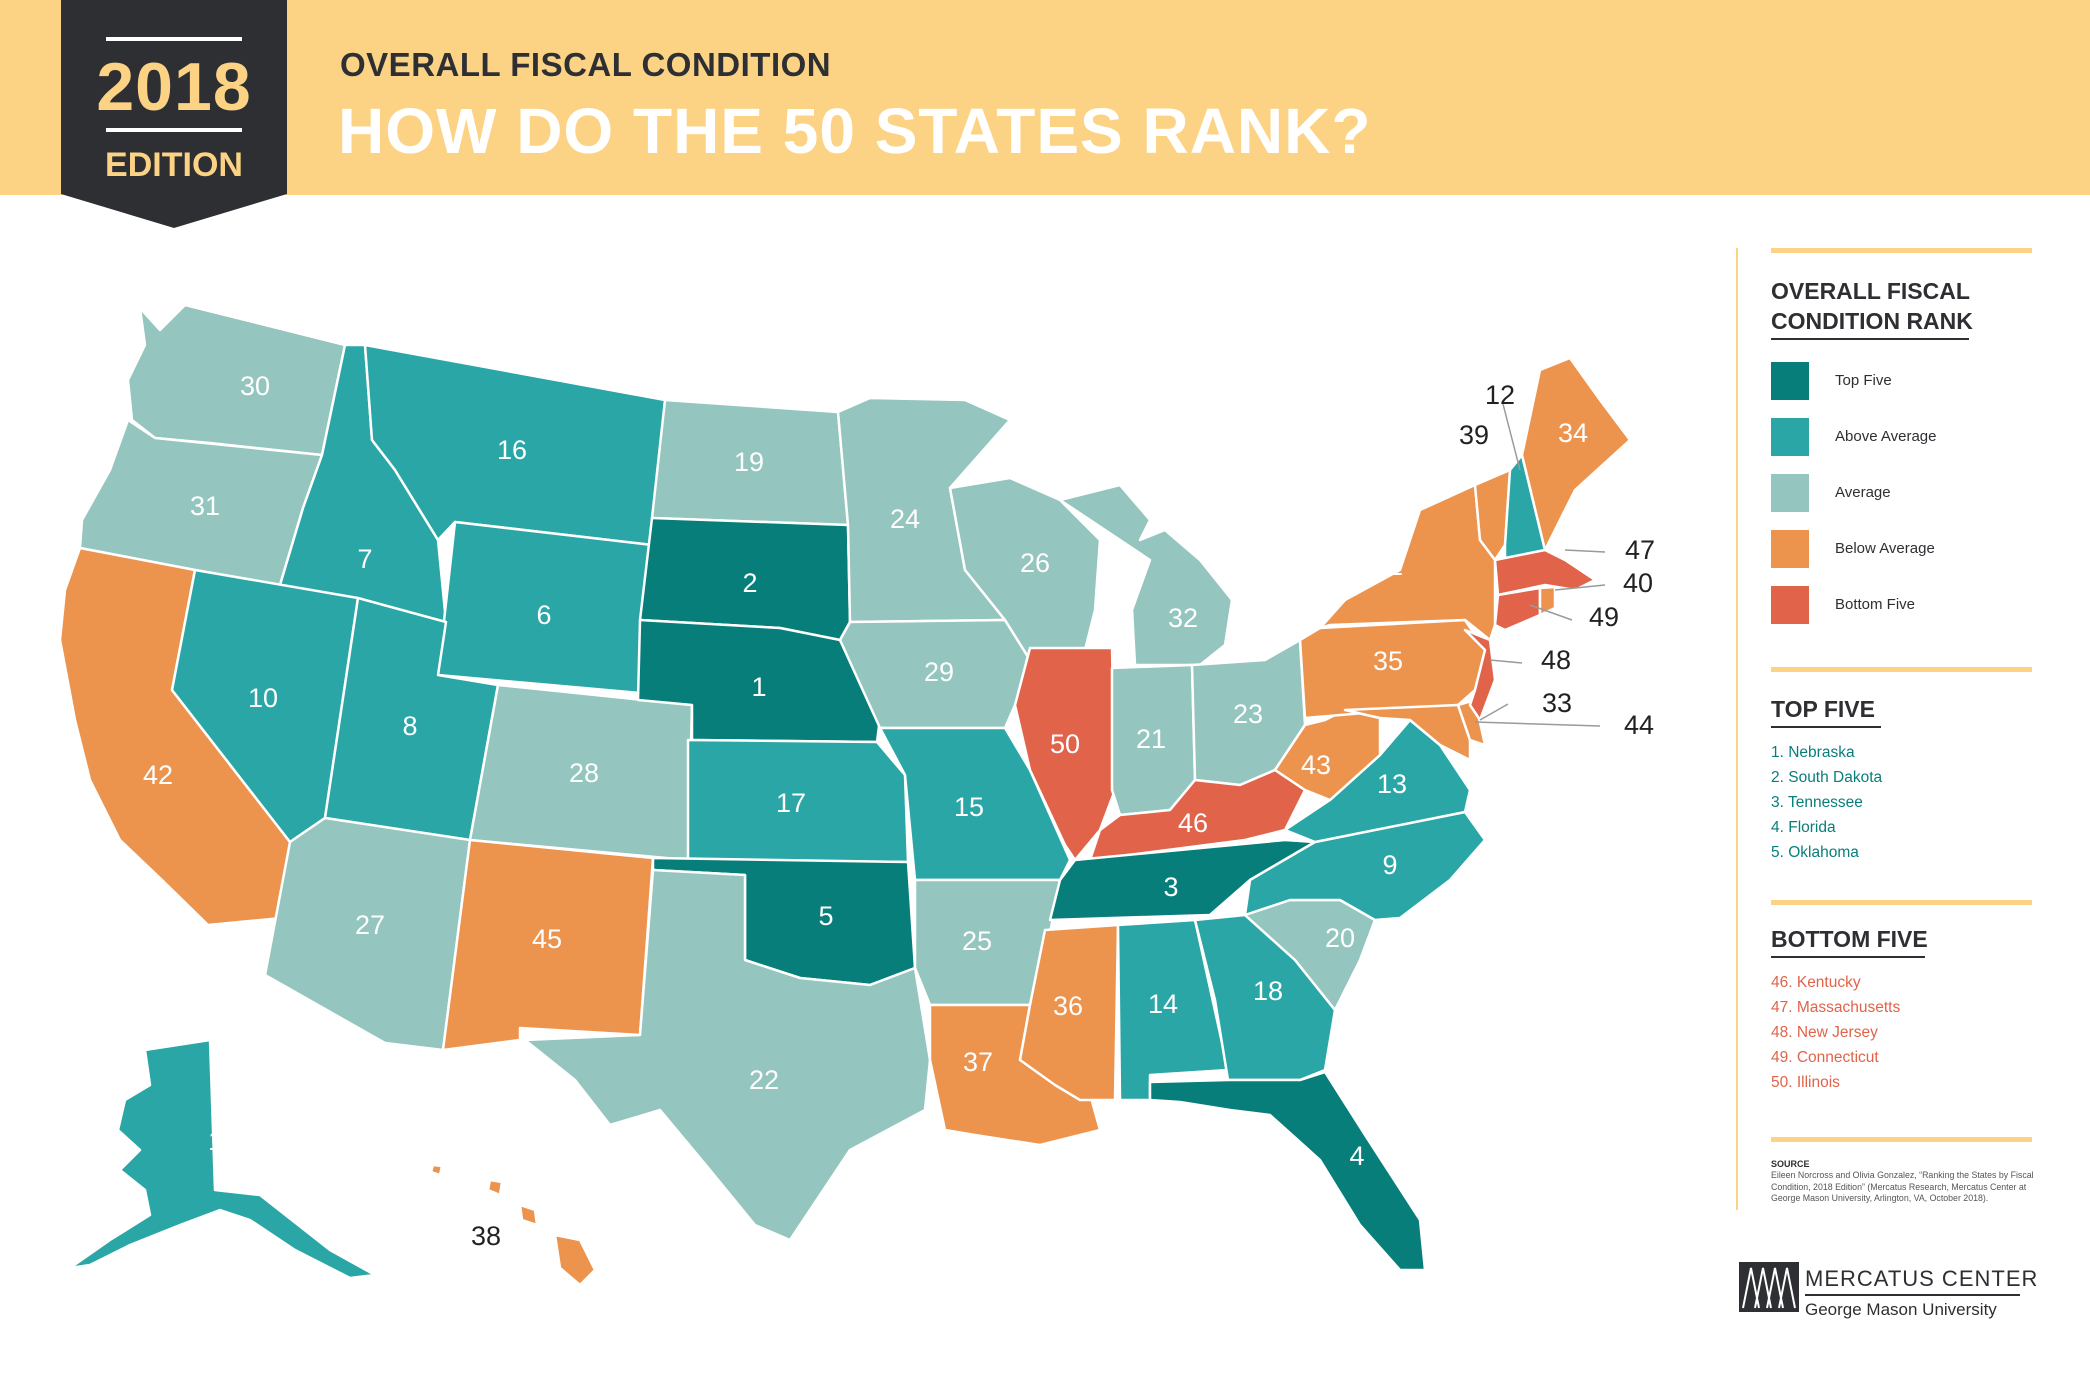  Describe the element at coordinates (1389, 865) in the screenshot. I see `rank-label-north-carolina: 9` at that location.